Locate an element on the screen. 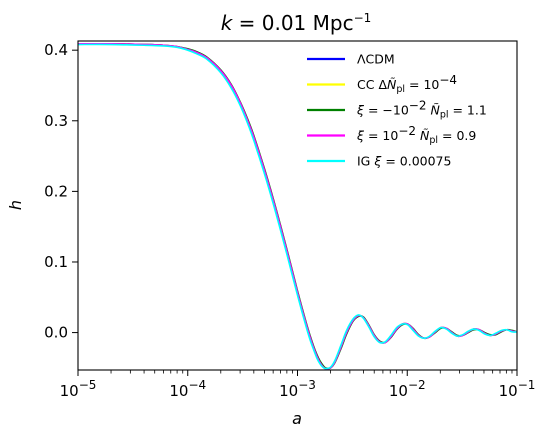 This screenshot has width=538, height=429. x-tick-label: 10⁻⁵ is located at coordinates (78, 389).